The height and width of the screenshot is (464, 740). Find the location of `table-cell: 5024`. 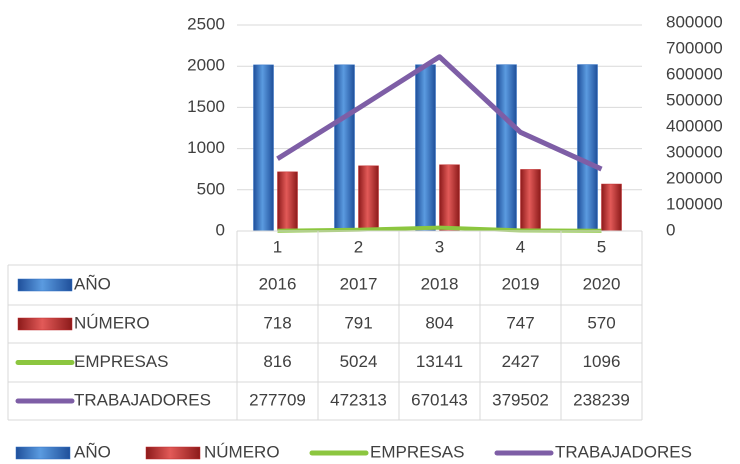

table-cell: 5024 is located at coordinates (359, 361).